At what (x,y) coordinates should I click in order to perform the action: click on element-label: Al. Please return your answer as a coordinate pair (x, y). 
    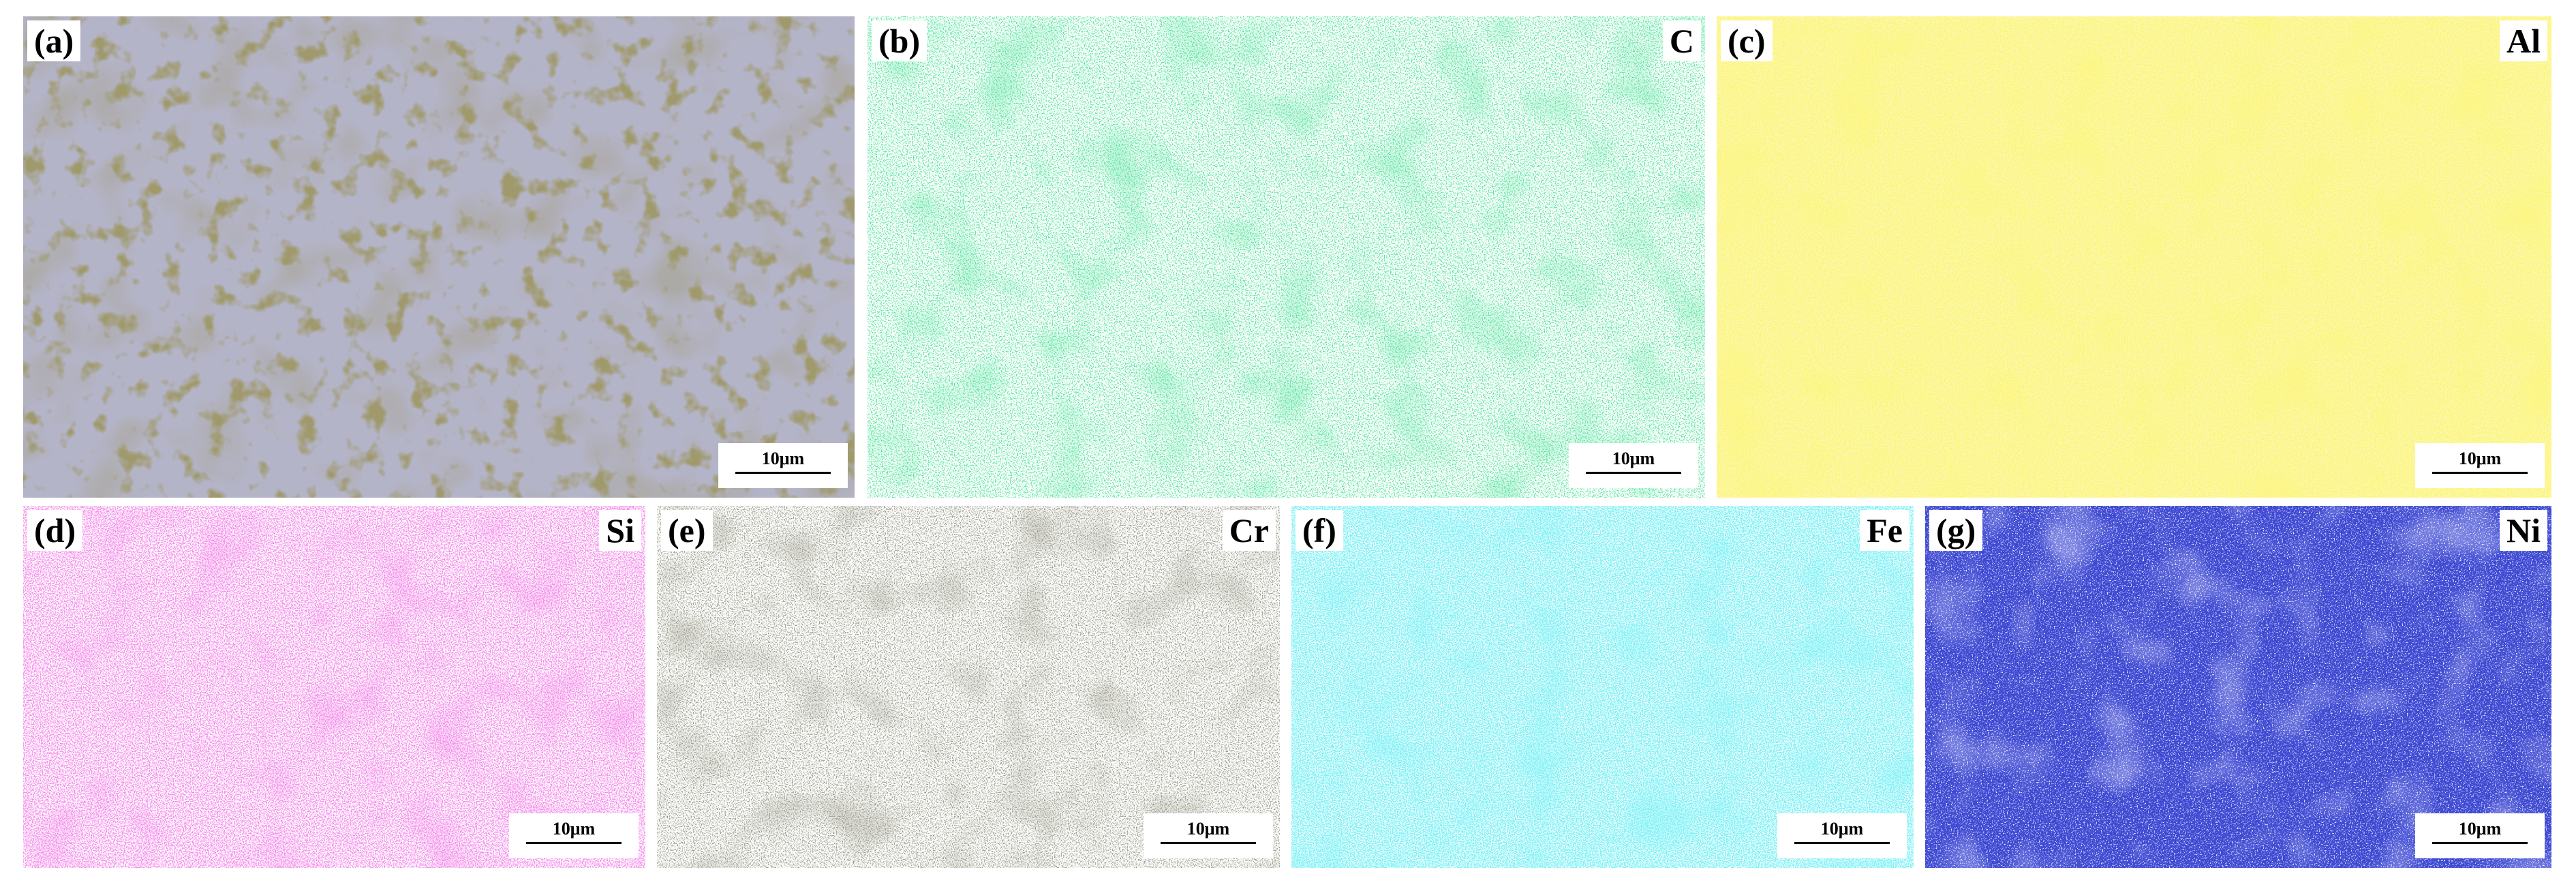
    Looking at the image, I should click on (2523, 40).